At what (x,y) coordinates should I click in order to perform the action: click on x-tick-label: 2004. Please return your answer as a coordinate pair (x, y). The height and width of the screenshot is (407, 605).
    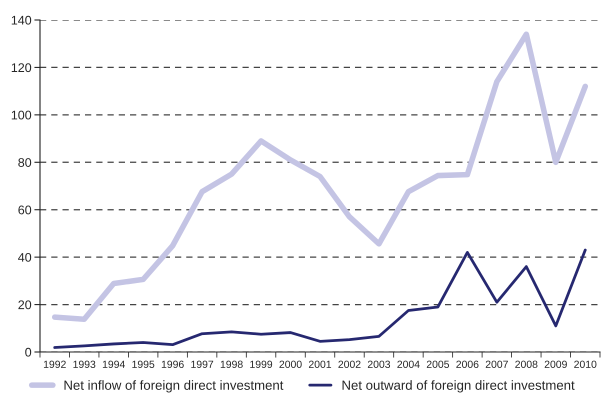
    Looking at the image, I should click on (408, 364).